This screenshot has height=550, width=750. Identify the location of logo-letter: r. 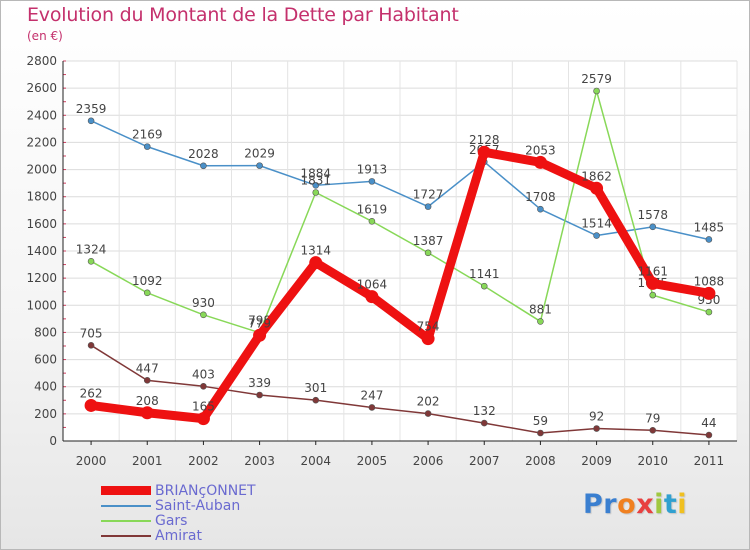
(610, 504).